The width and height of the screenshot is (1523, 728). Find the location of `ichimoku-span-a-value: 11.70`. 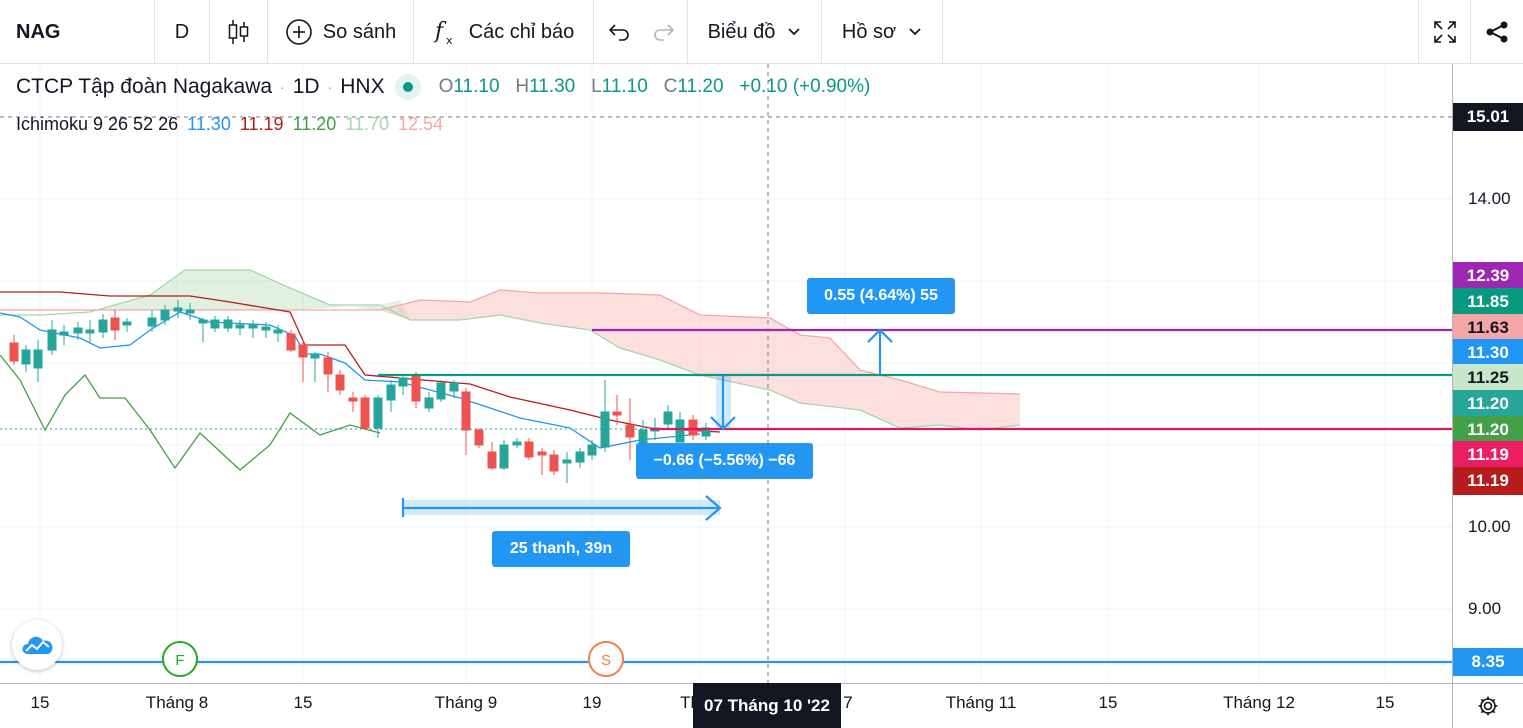

ichimoku-span-a-value: 11.70 is located at coordinates (367, 124).